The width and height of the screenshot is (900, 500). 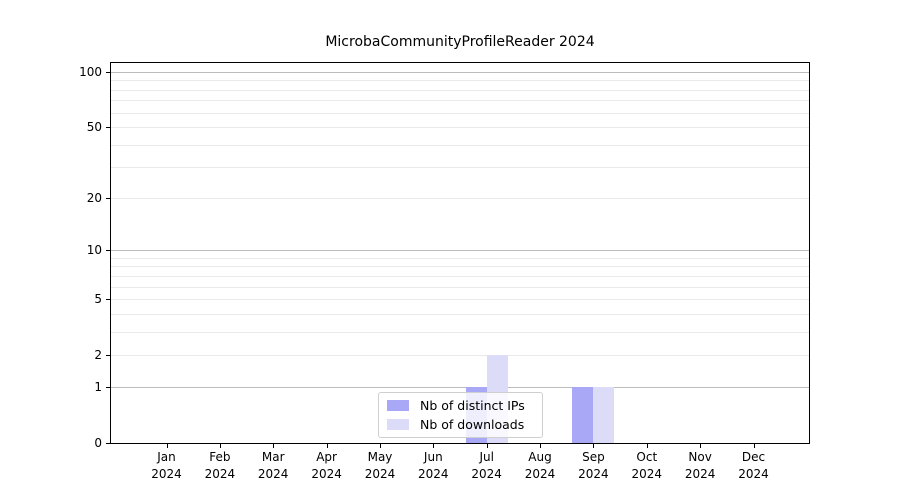 I want to click on chart-title: MicrobaCommunityProfileReader 2024, so click(x=460, y=42).